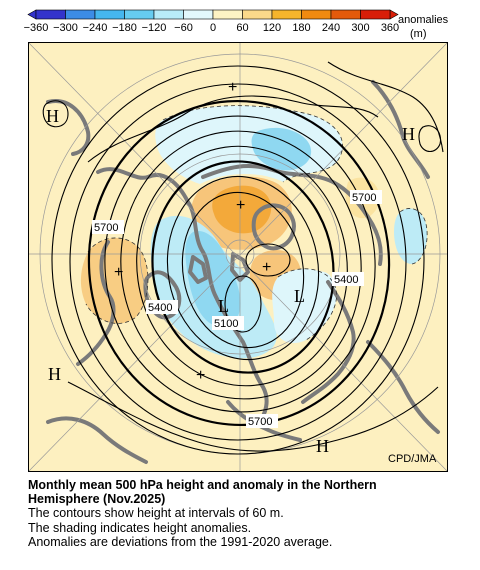 This screenshot has width=480, height=570. What do you see at coordinates (400, 129) in the screenshot?
I see `coast-north-east` at bounding box center [400, 129].